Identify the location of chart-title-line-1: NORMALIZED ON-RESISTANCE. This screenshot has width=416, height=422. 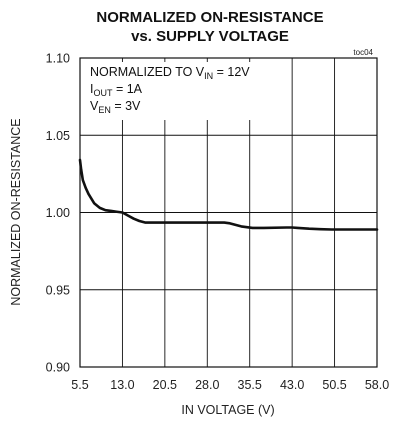
(209, 17).